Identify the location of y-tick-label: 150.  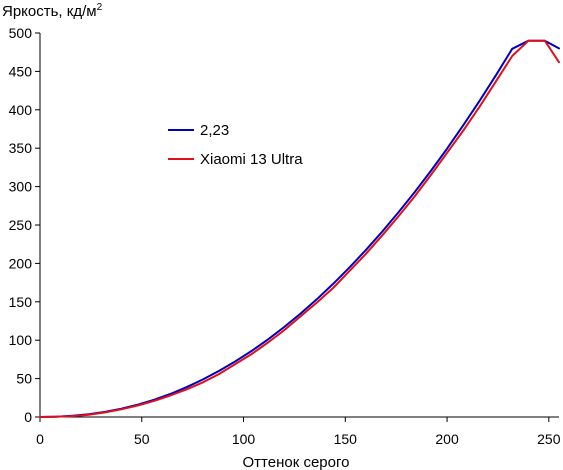
(21, 302).